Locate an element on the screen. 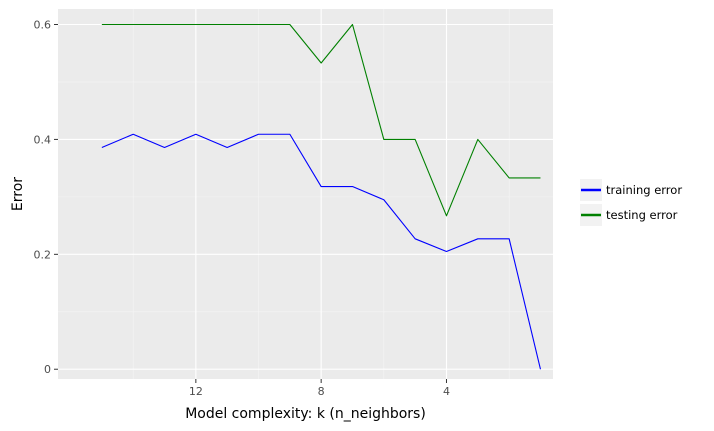  legend-label-testing: testing error is located at coordinates (642, 215).